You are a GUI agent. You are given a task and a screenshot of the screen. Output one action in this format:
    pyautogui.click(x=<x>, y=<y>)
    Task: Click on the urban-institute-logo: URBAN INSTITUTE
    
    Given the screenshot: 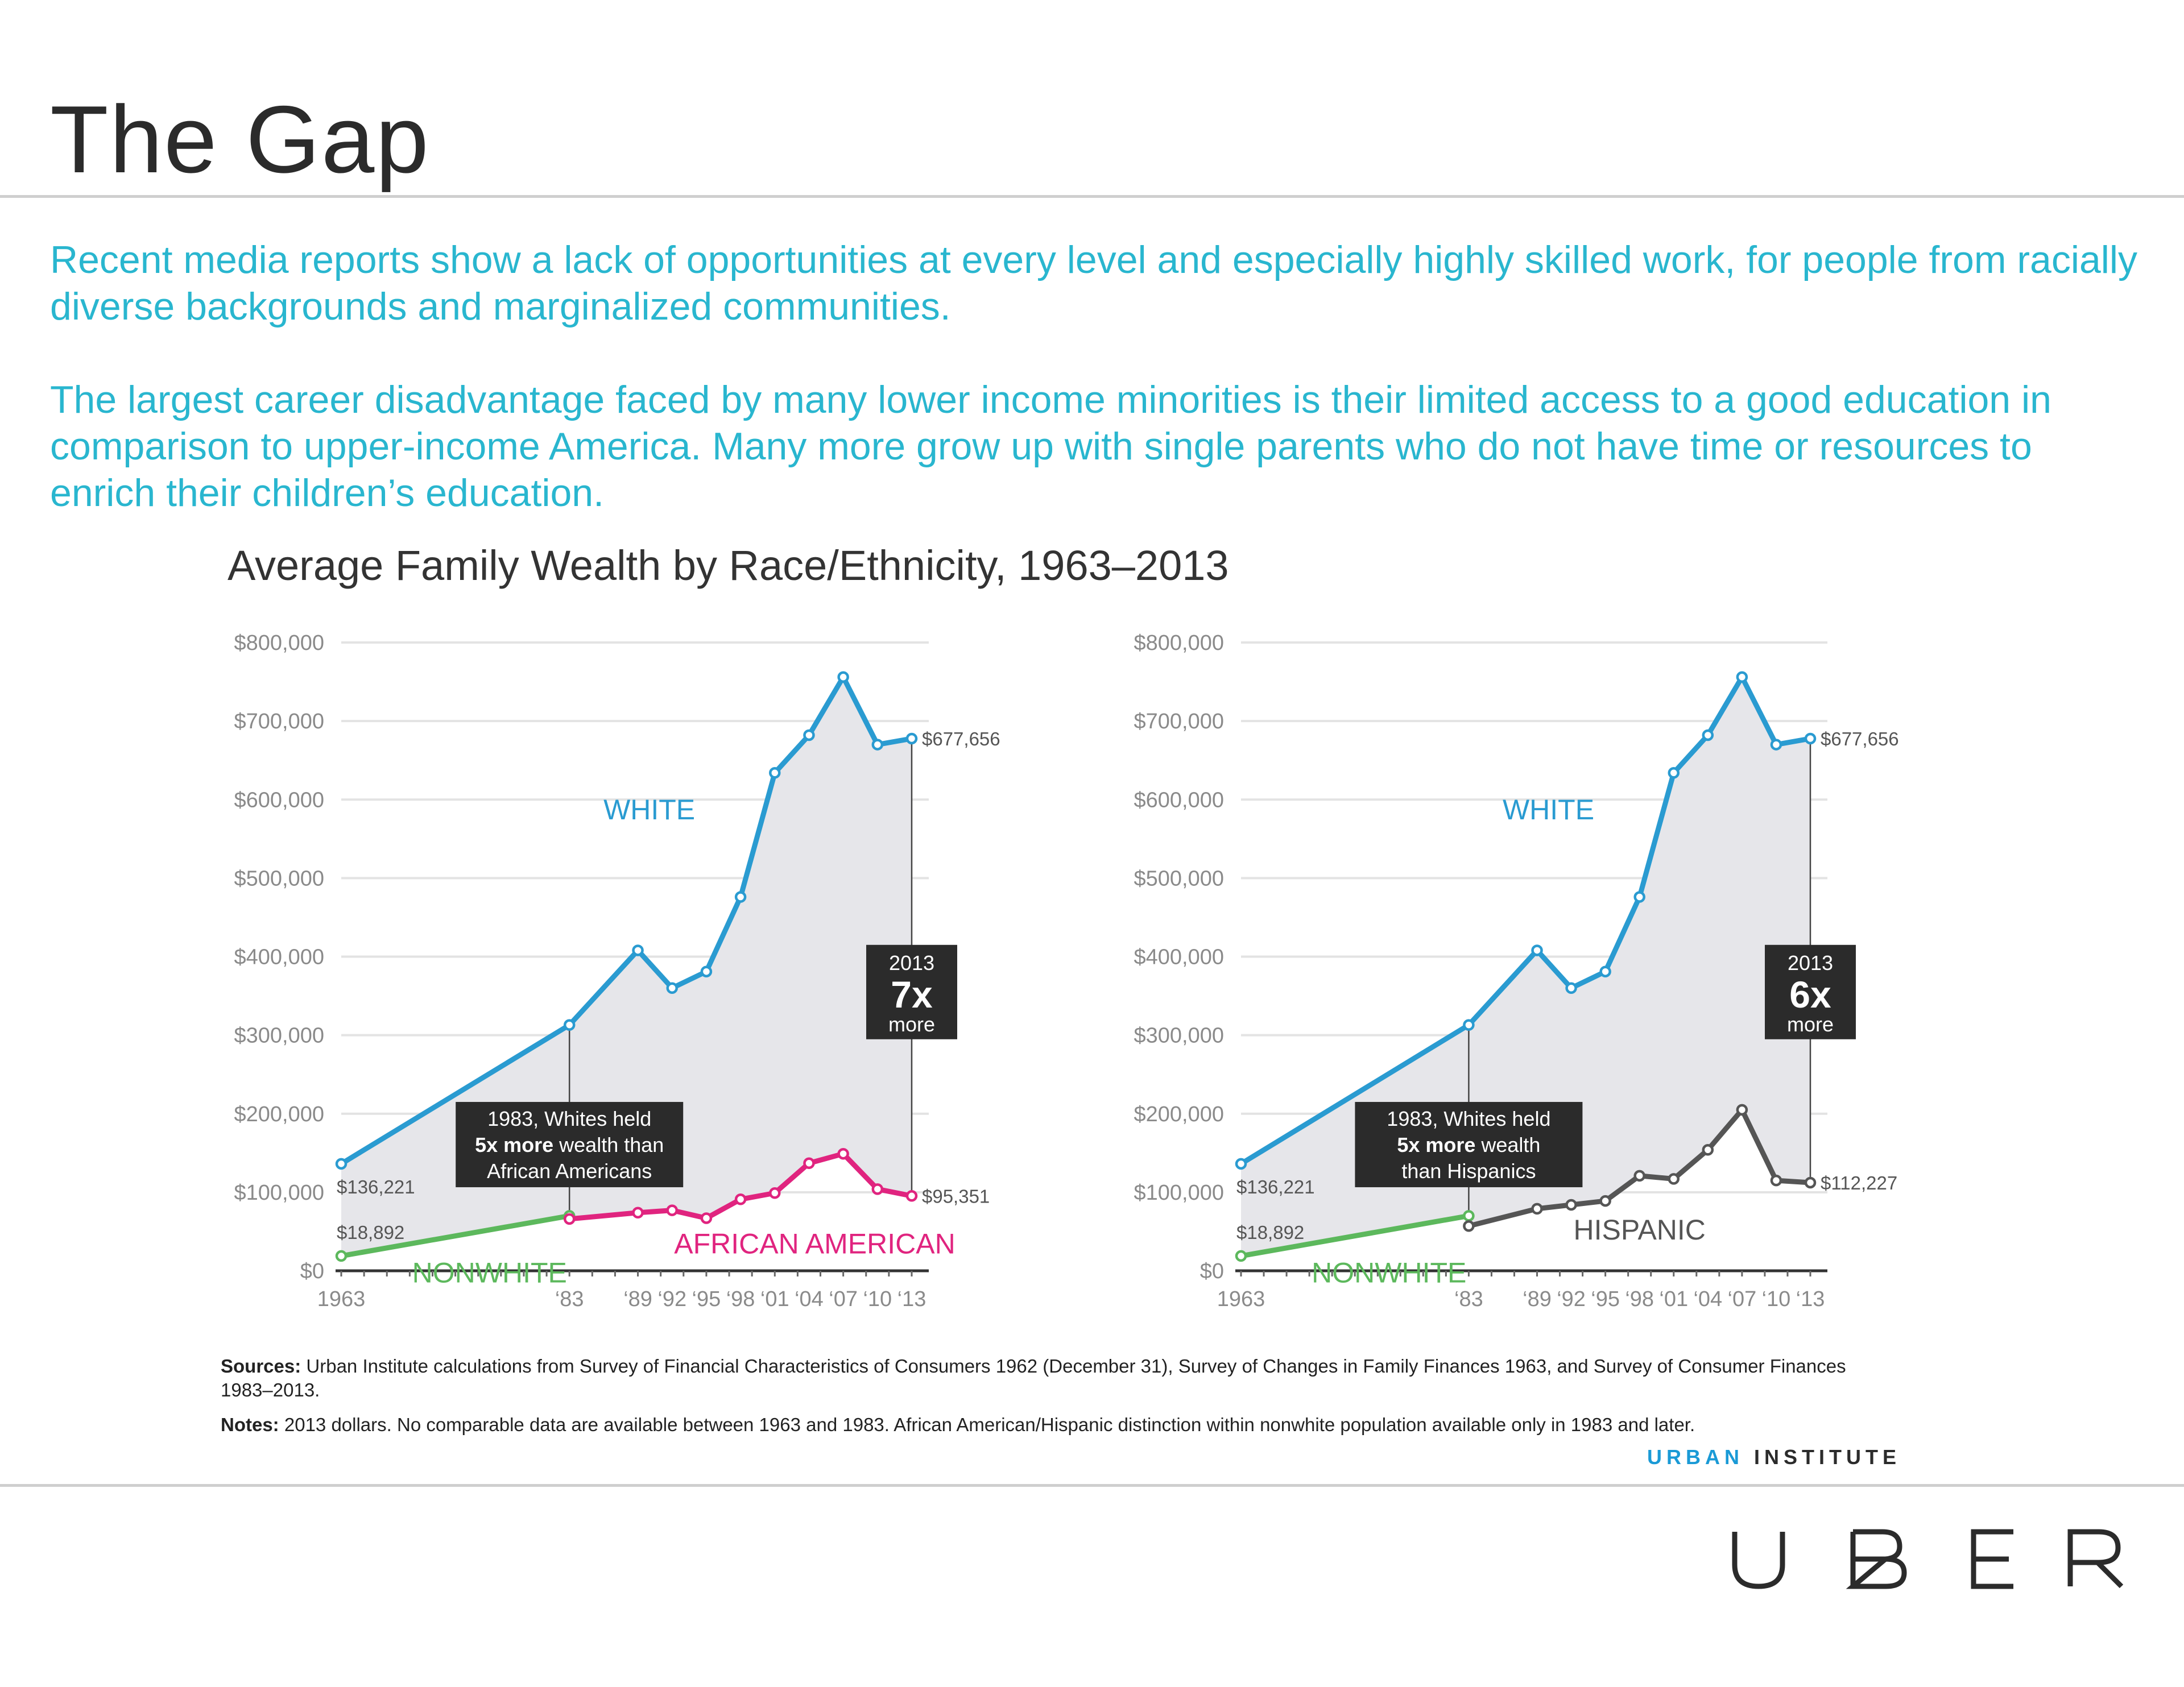 What is the action you would take?
    pyautogui.click(x=1774, y=1457)
    